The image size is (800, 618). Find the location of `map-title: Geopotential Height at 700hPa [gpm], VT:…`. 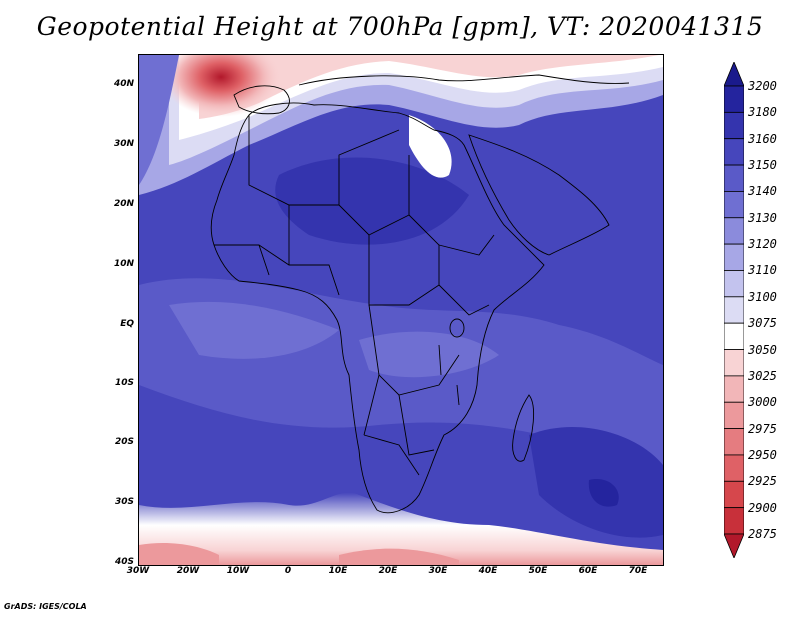

map-title: Geopotential Height at 700hPa [gpm], VT:… is located at coordinates (400, 26).